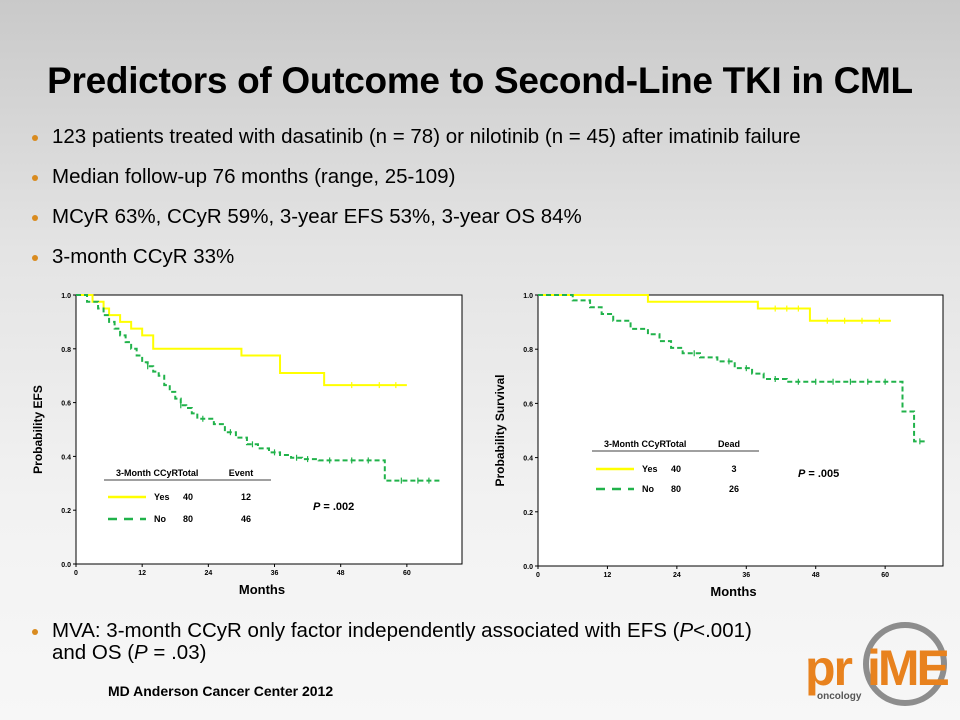 This screenshot has width=960, height=720. I want to click on series-line-no, so click(732, 368).